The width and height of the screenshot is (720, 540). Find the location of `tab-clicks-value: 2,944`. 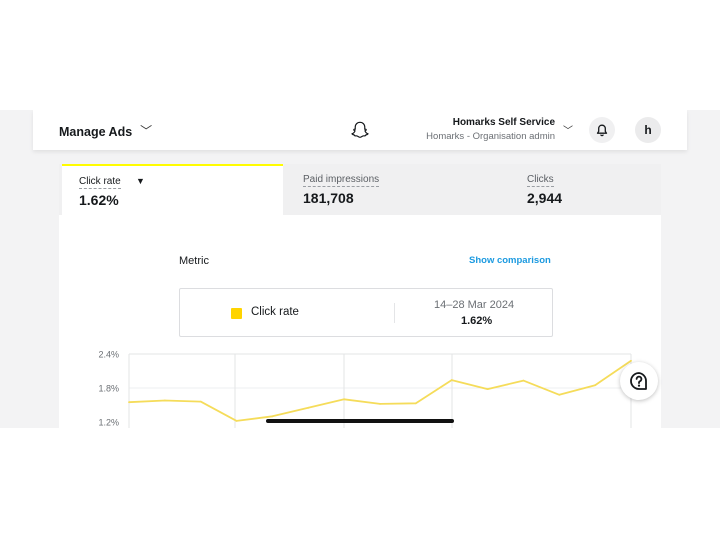

tab-clicks-value: 2,944 is located at coordinates (545, 198).